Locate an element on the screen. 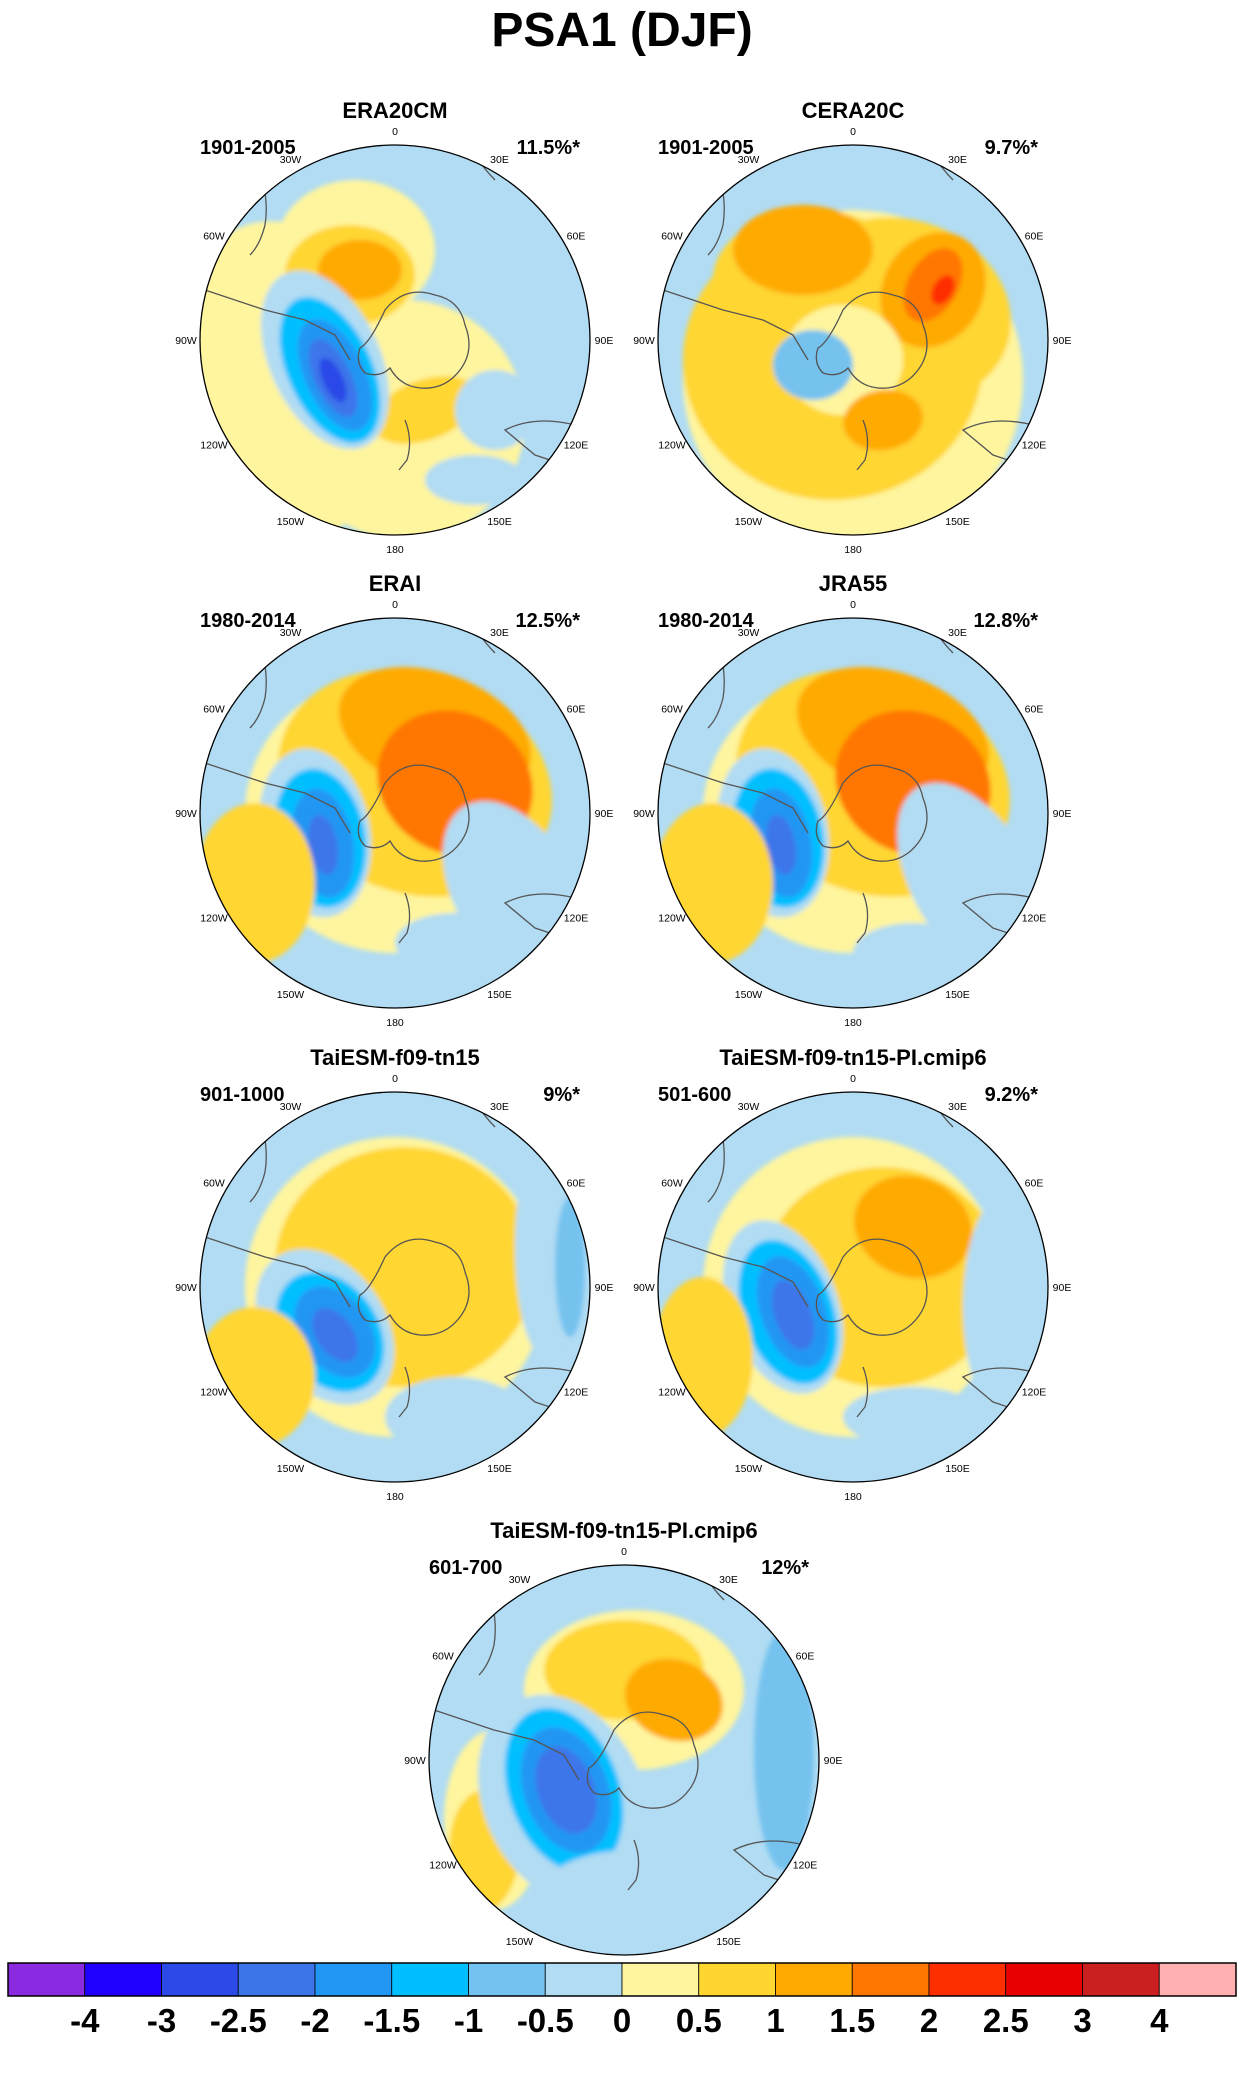  panel-title: ERA20CM is located at coordinates (394, 110).